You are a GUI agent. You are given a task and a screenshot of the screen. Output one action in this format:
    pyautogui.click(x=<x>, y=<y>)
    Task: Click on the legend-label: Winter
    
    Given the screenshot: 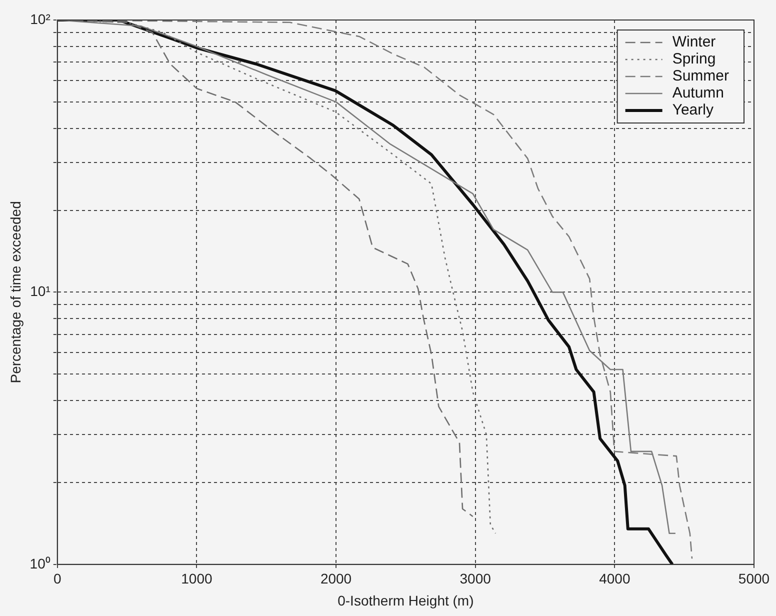 What is the action you would take?
    pyautogui.click(x=694, y=42)
    